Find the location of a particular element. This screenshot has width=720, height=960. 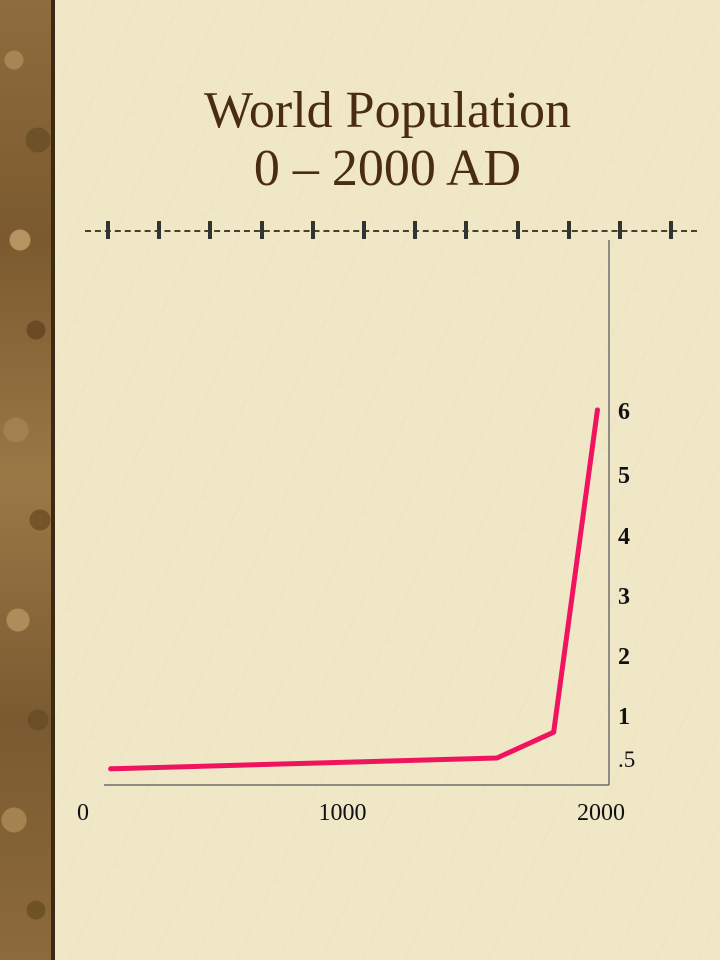

y-tick-label: 4 is located at coordinates (624, 537).